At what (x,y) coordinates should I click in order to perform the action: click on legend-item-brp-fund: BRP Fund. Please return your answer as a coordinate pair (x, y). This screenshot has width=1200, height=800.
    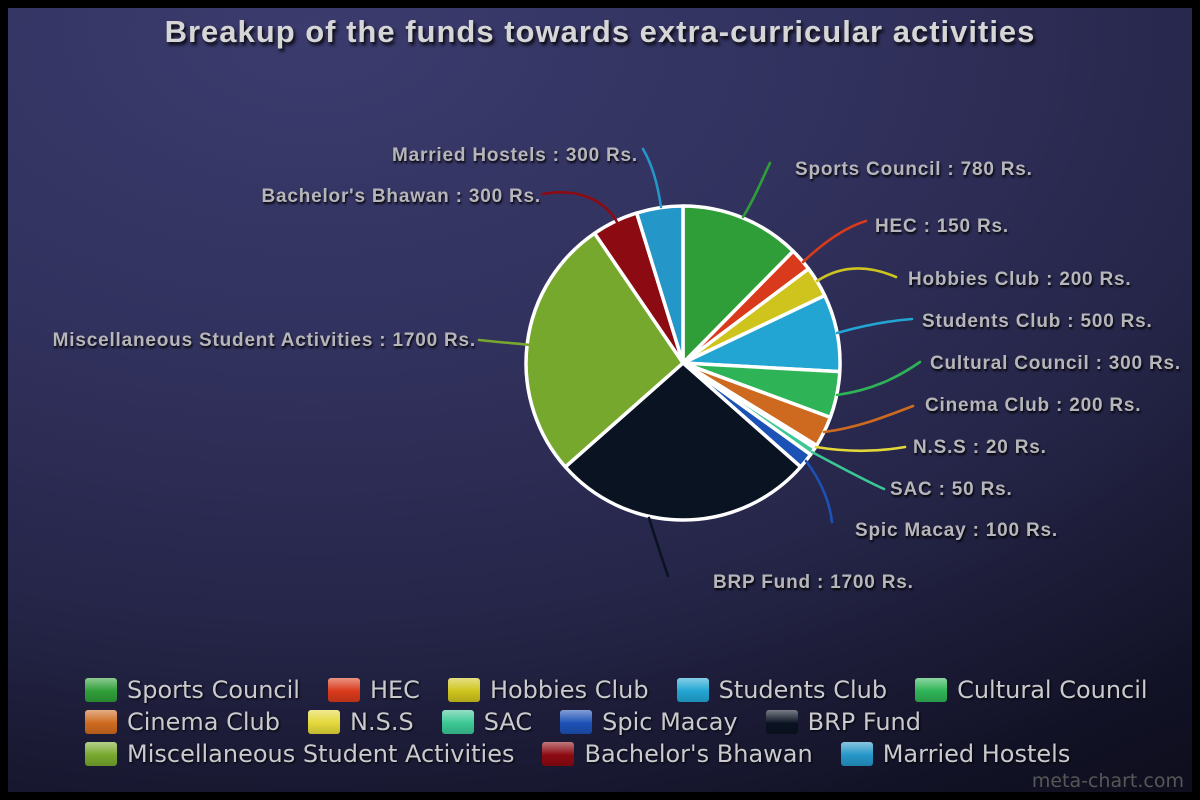
    Looking at the image, I should click on (843, 722).